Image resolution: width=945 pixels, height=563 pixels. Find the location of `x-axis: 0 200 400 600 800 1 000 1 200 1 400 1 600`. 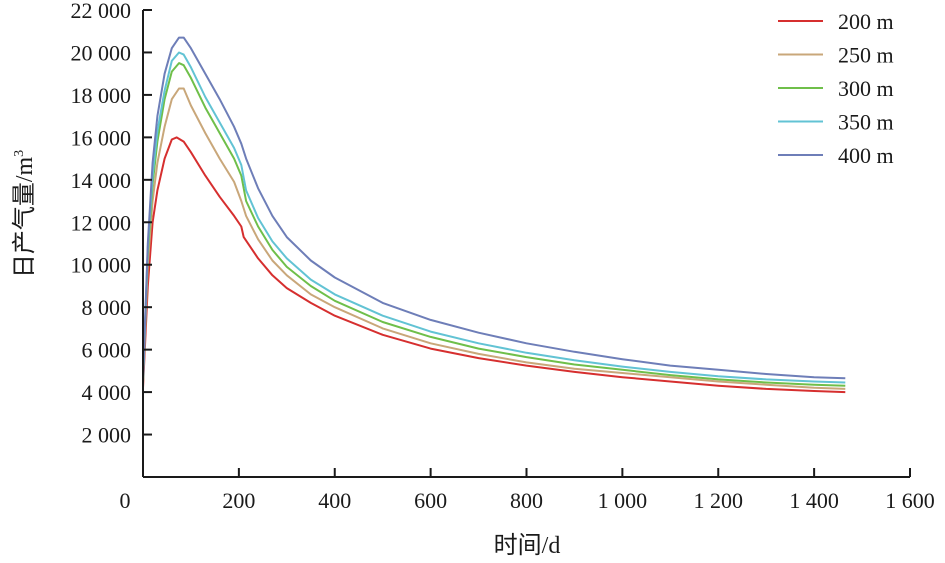

x-axis: 0 200 400 600 800 1 000 1 200 1 400 1 600 is located at coordinates (527, 490).